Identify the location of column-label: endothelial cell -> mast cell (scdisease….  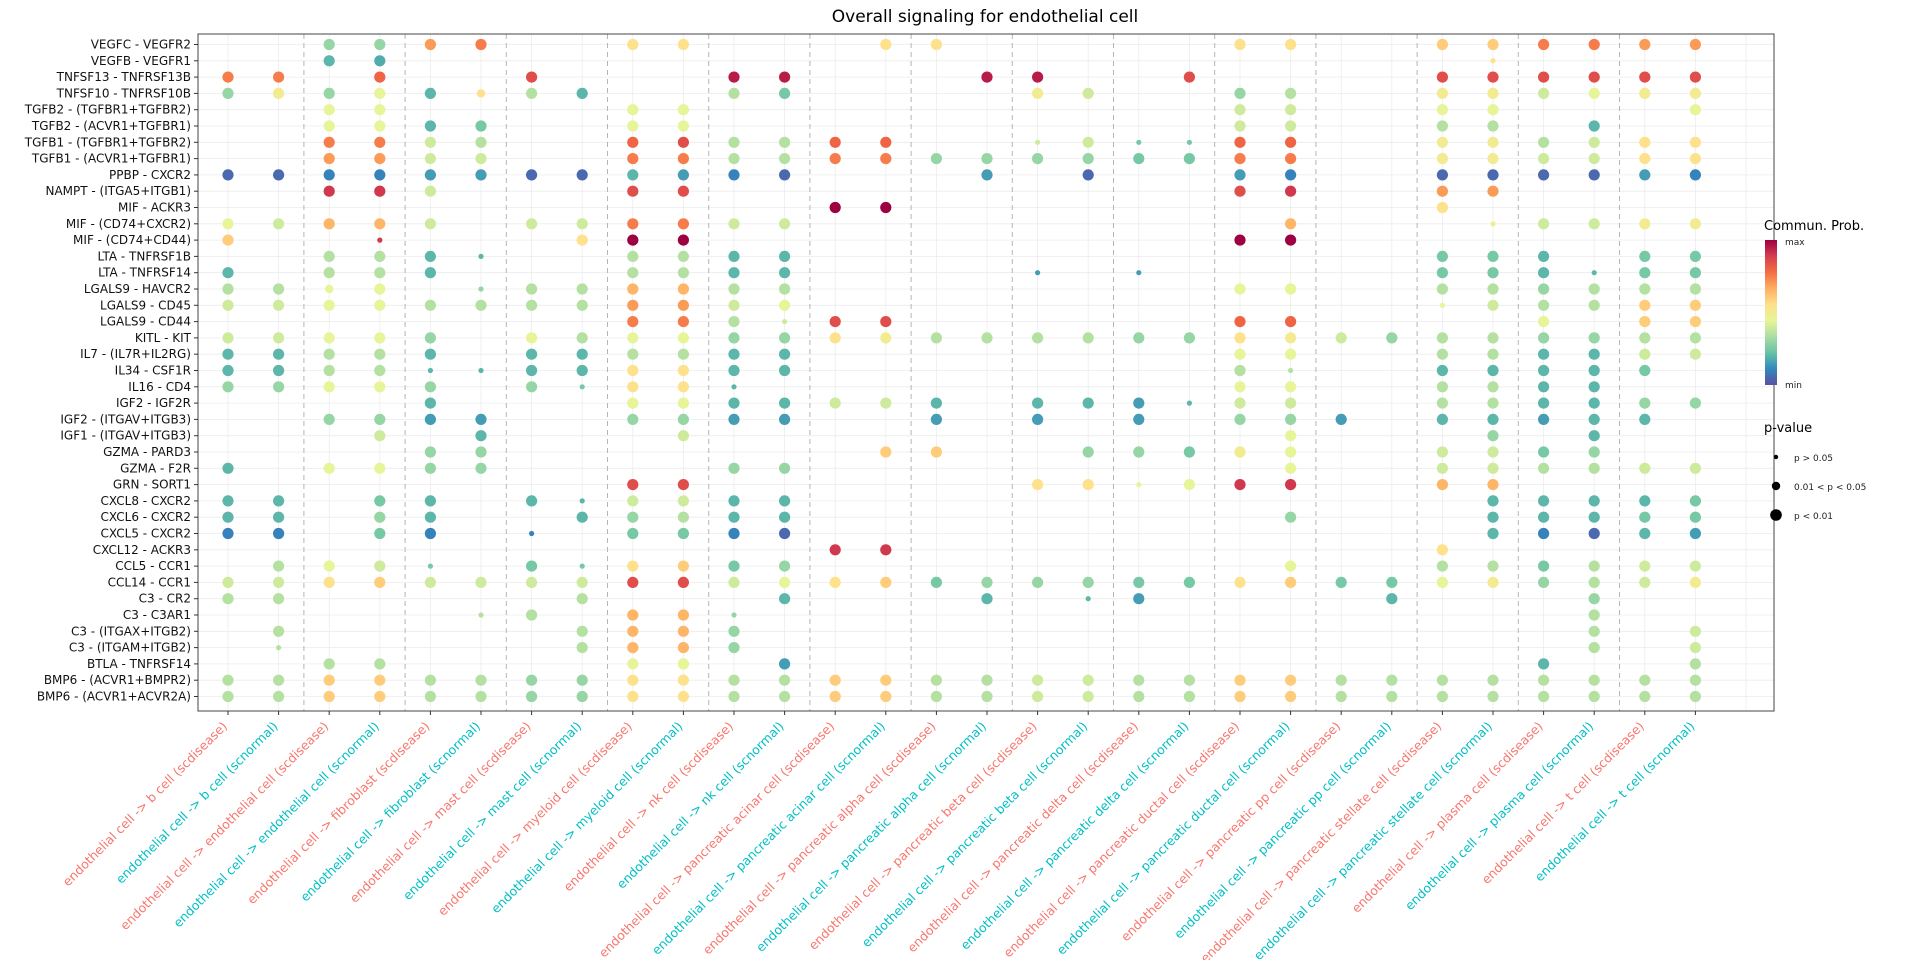
(440, 812).